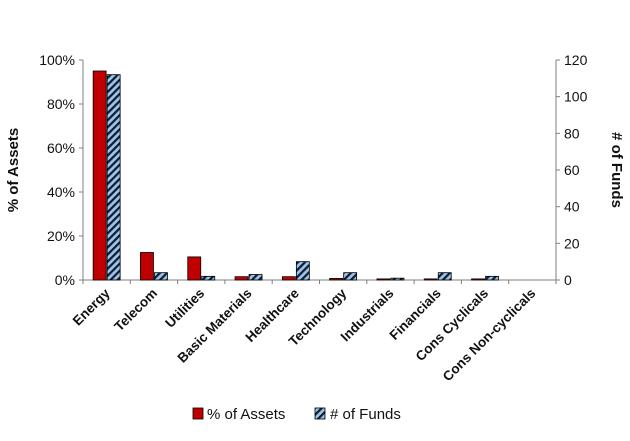 The height and width of the screenshot is (441, 630). I want to click on legend-swatch-num-funds, so click(320, 413).